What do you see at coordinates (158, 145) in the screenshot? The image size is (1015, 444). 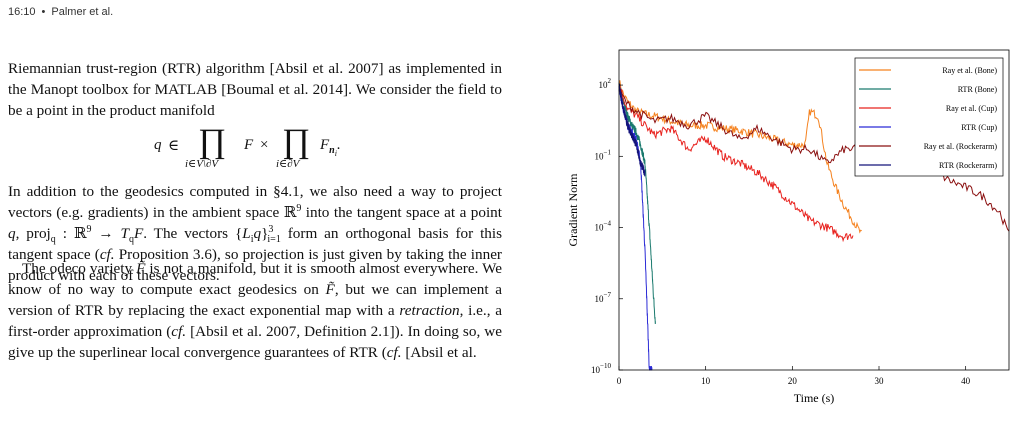 I see `eq-lhs: q` at bounding box center [158, 145].